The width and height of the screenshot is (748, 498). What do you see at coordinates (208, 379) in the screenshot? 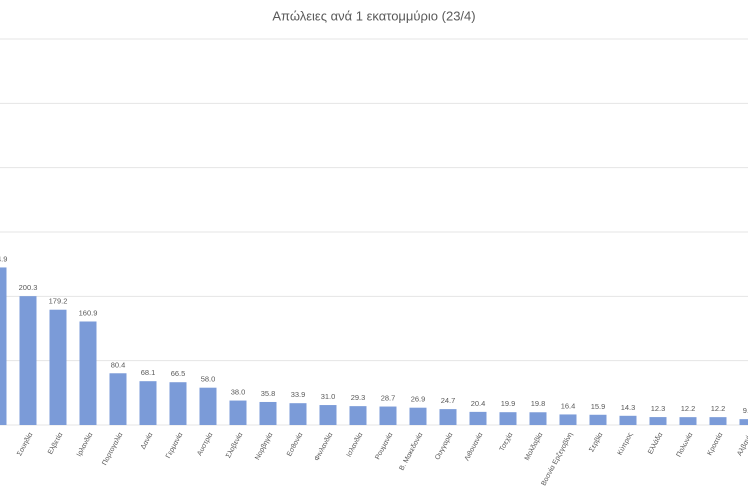
I see `value-label: 58.0` at bounding box center [208, 379].